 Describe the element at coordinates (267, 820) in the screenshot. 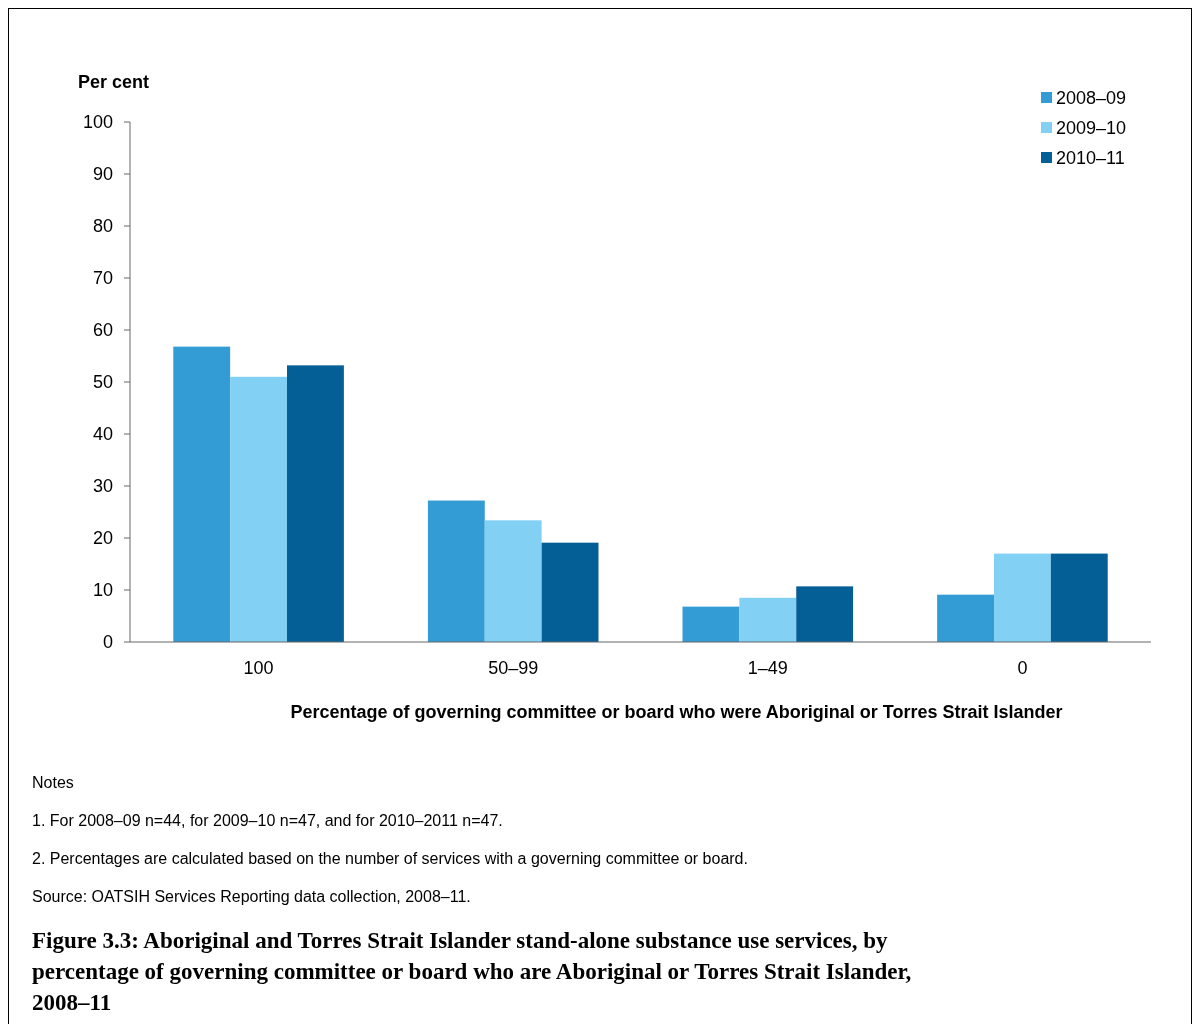

I see `text: 1. For 2008–09 n=44, for 2009–10 n=47, and for 2010–2011 n=47.` at that location.